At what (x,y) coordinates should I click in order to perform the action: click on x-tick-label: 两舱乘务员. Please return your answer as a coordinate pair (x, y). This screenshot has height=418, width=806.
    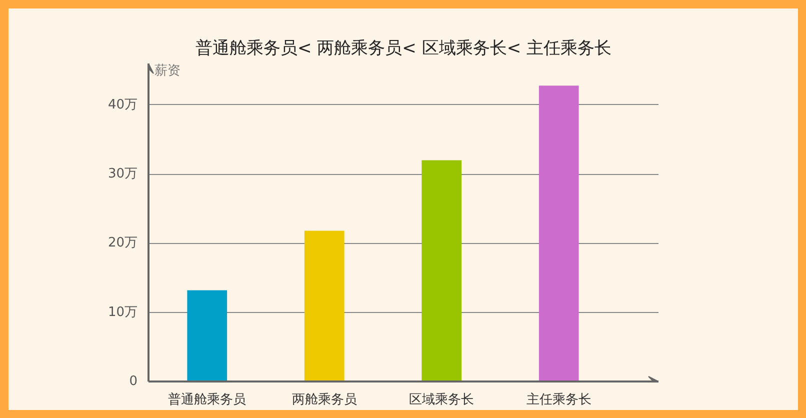
    Looking at the image, I should click on (324, 400).